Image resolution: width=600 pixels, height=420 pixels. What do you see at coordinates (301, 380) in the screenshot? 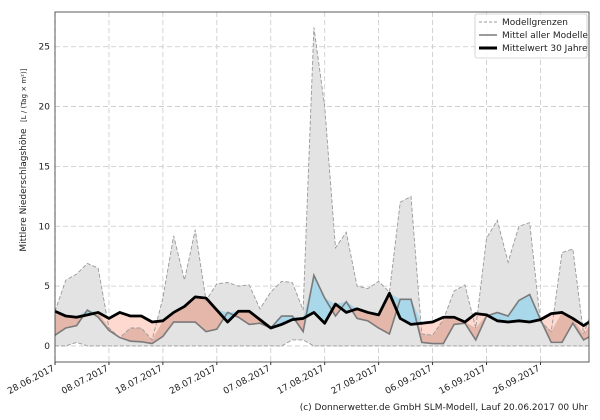
I see `x-tick-label: 17.08.2017` at bounding box center [301, 380].